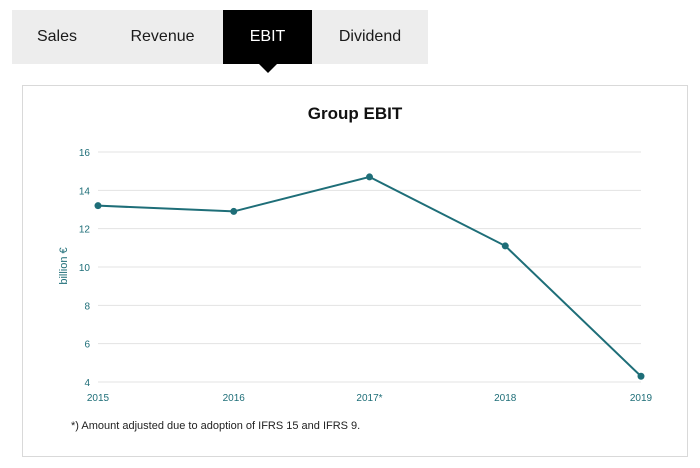 Image resolution: width=700 pixels, height=468 pixels. Describe the element at coordinates (505, 398) in the screenshot. I see `x-tick-label: 2018` at that location.